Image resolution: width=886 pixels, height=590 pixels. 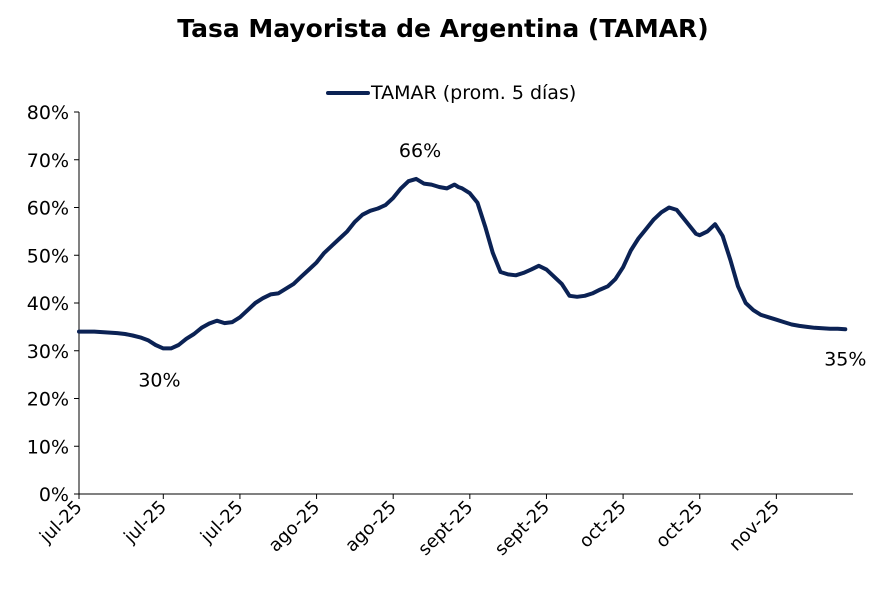 What do you see at coordinates (845, 359) in the screenshot?
I see `data-label: 35%` at bounding box center [845, 359].